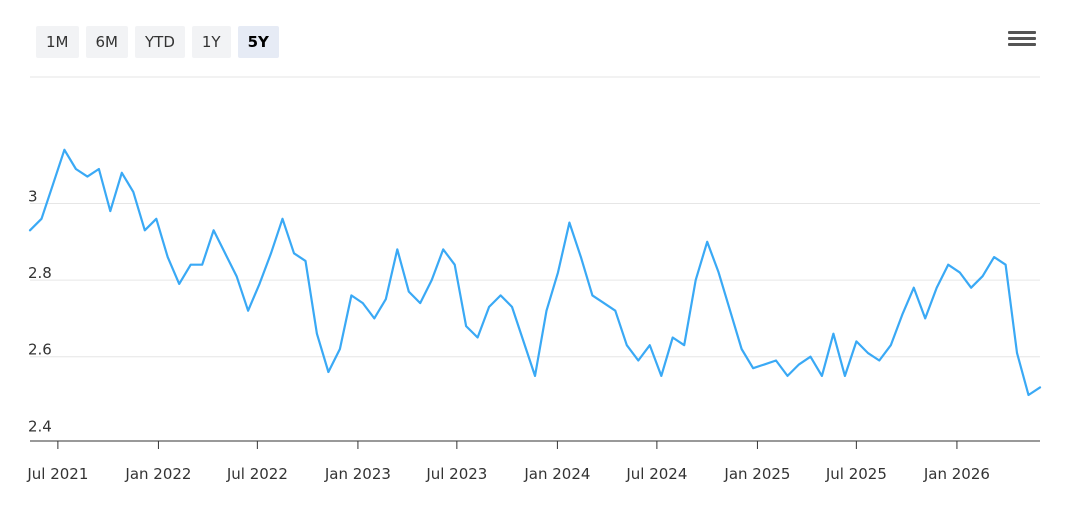 The height and width of the screenshot is (507, 1069). Describe the element at coordinates (357, 474) in the screenshot. I see `x-tick-label: Jan 2023` at that location.